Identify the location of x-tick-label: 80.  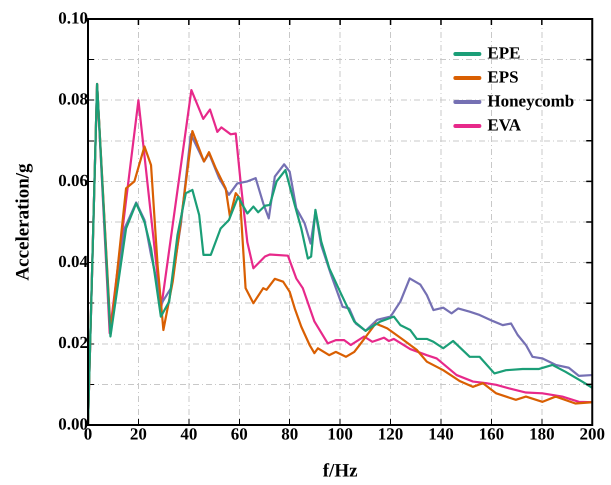
(289, 434).